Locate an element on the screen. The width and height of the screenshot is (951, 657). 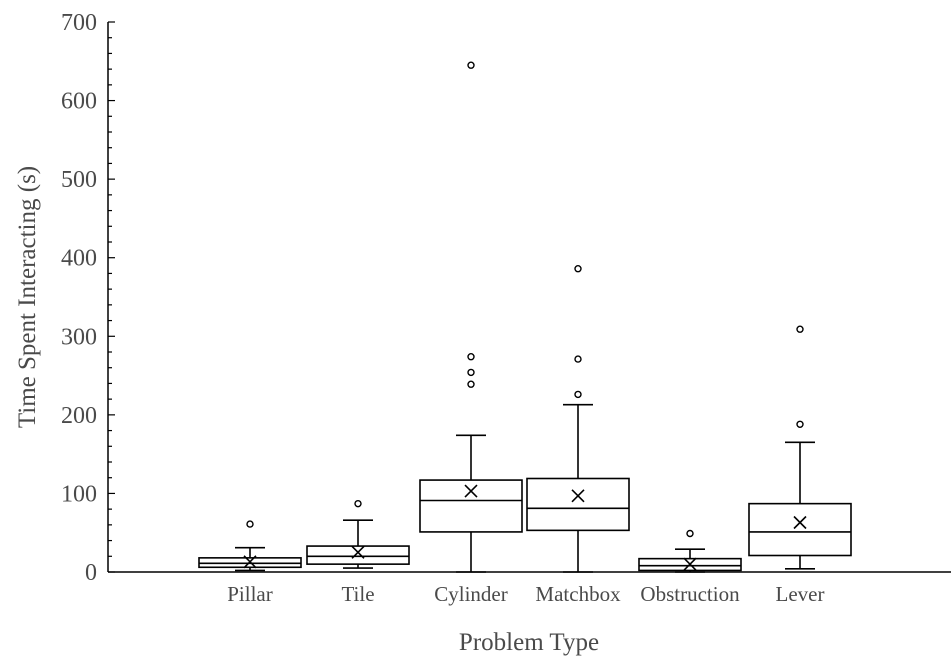
x-tick-label: Matchbox is located at coordinates (578, 594).